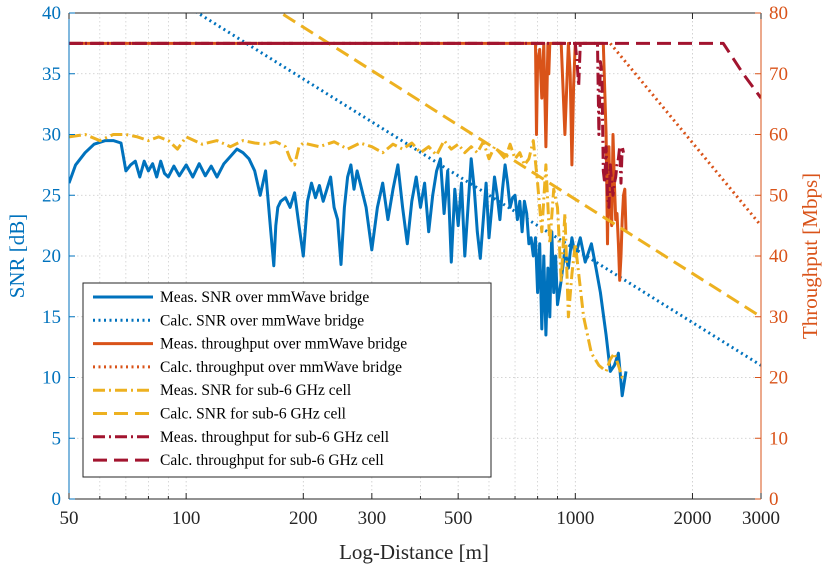  What do you see at coordinates (17, 256) in the screenshot?
I see `y-axis-label-left: SNR [dB]` at bounding box center [17, 256].